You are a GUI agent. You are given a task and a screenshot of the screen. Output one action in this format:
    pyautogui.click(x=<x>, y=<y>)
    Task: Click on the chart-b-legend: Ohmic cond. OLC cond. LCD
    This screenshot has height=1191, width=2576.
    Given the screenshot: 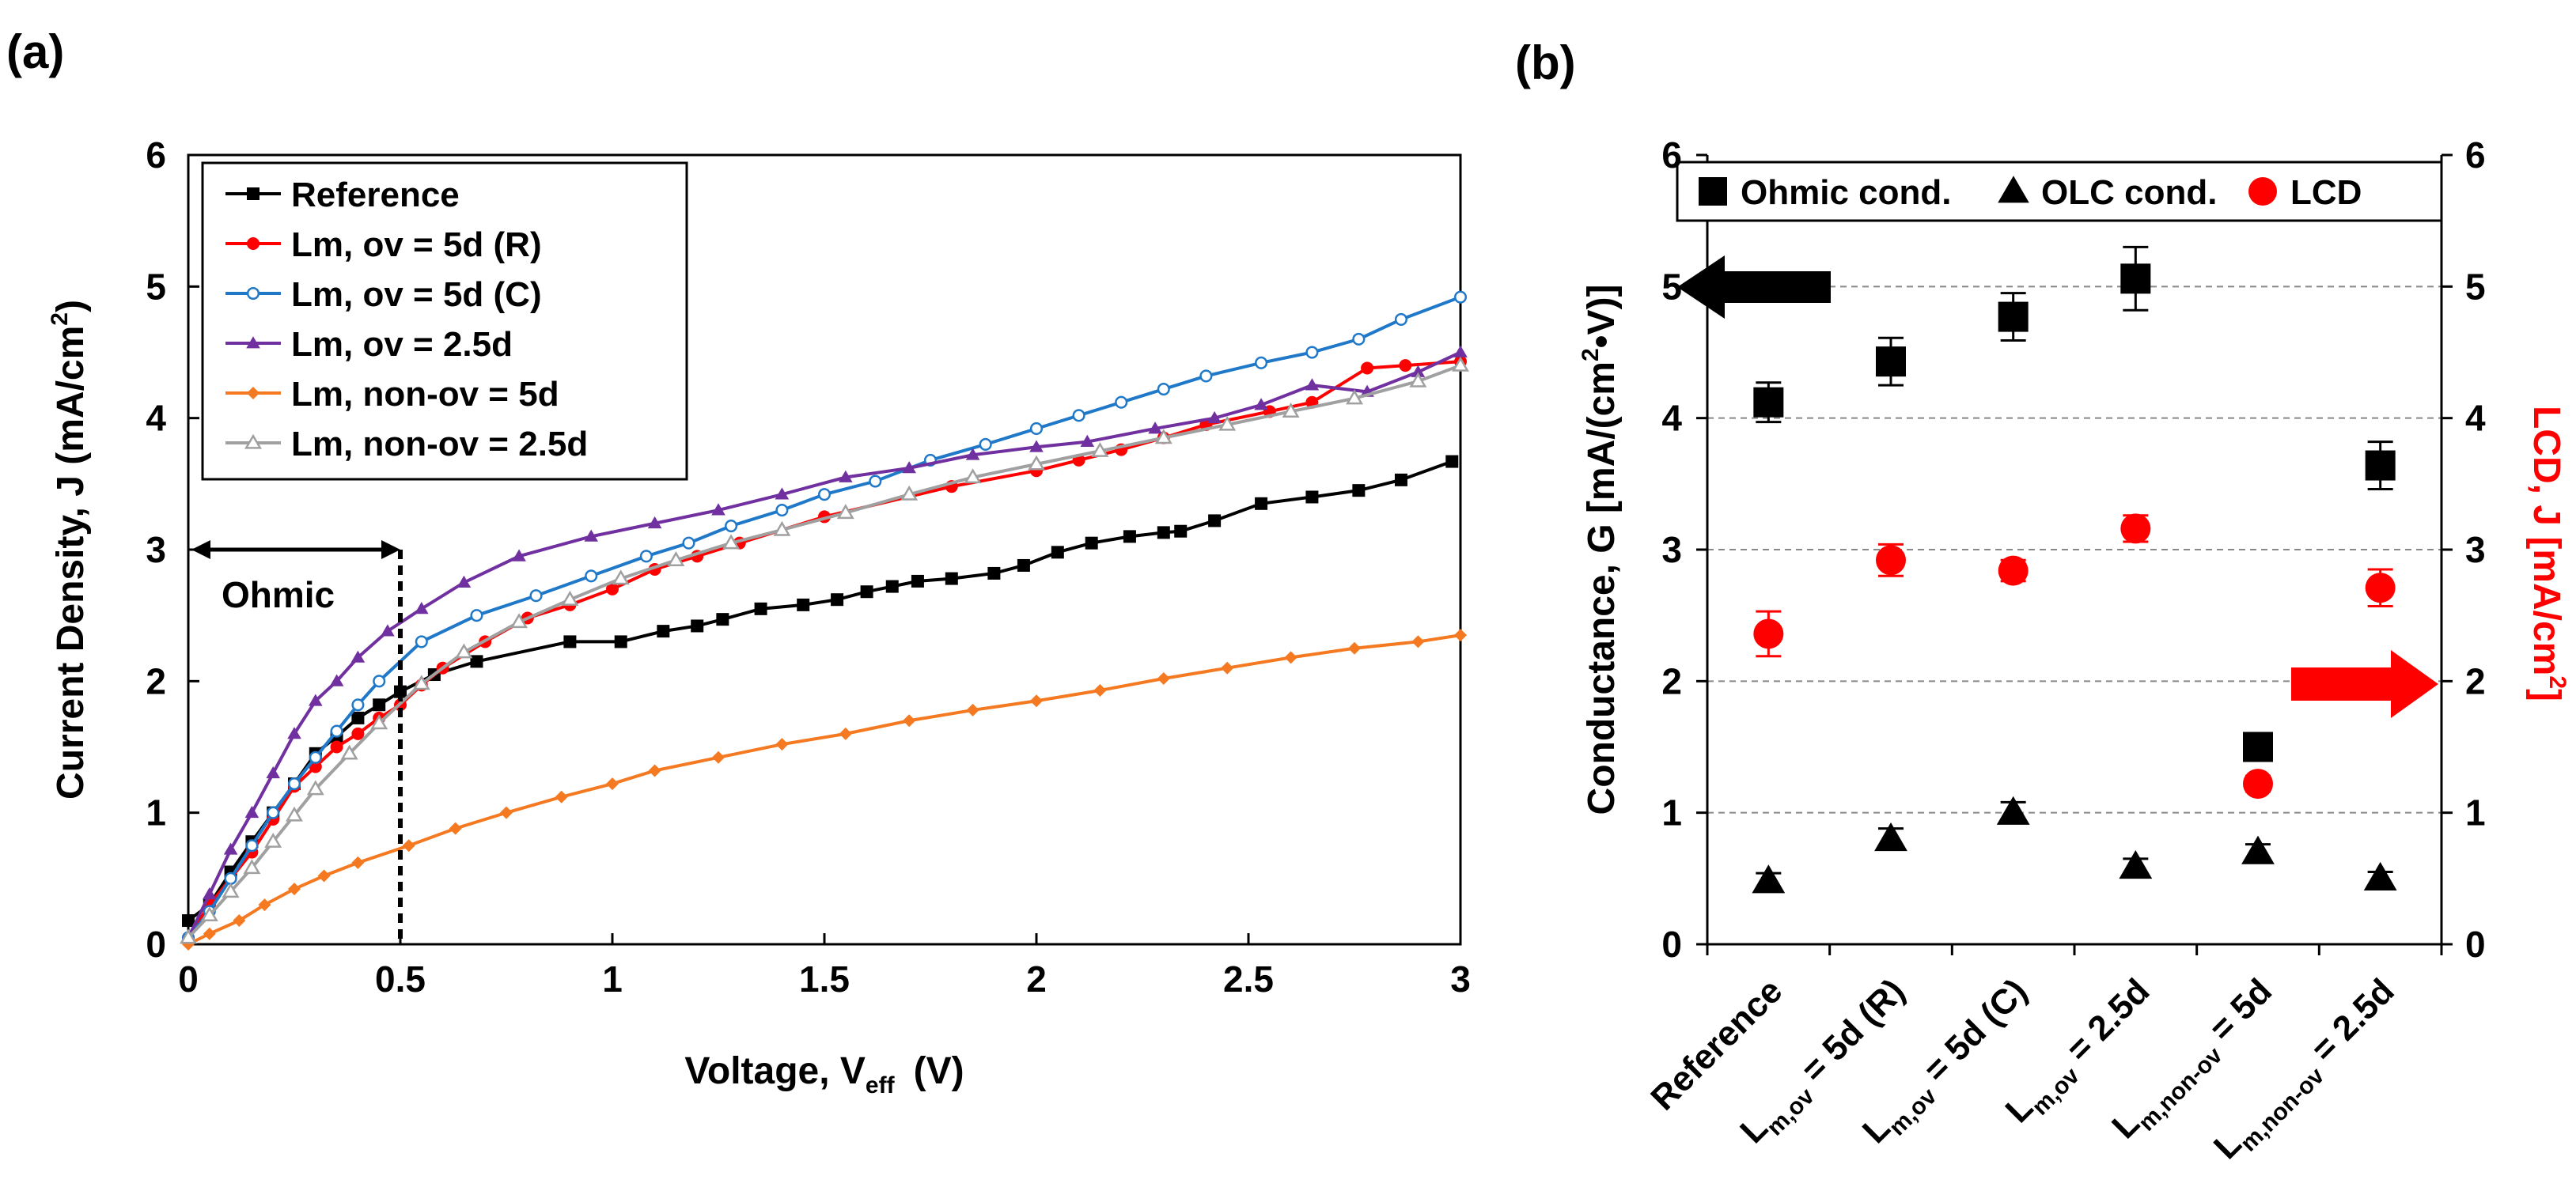 What is the action you would take?
    pyautogui.click(x=2059, y=191)
    